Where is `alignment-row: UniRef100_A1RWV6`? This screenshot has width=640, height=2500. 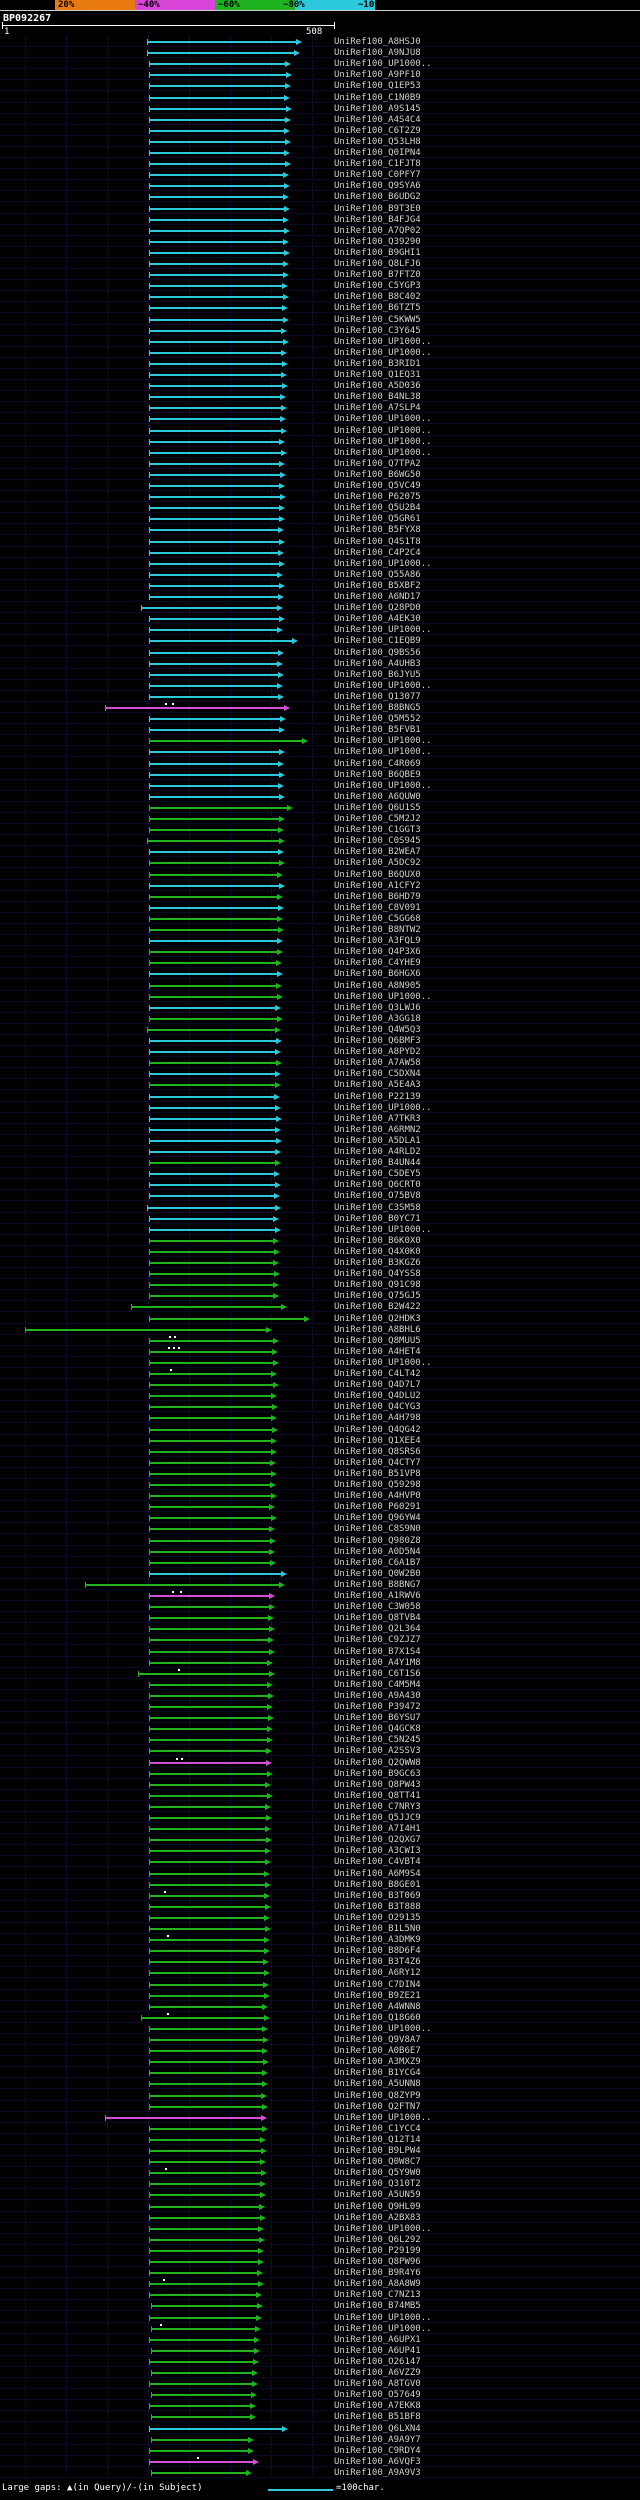
alignment-row: UniRef100_A1RWV6 is located at coordinates (320, 1595).